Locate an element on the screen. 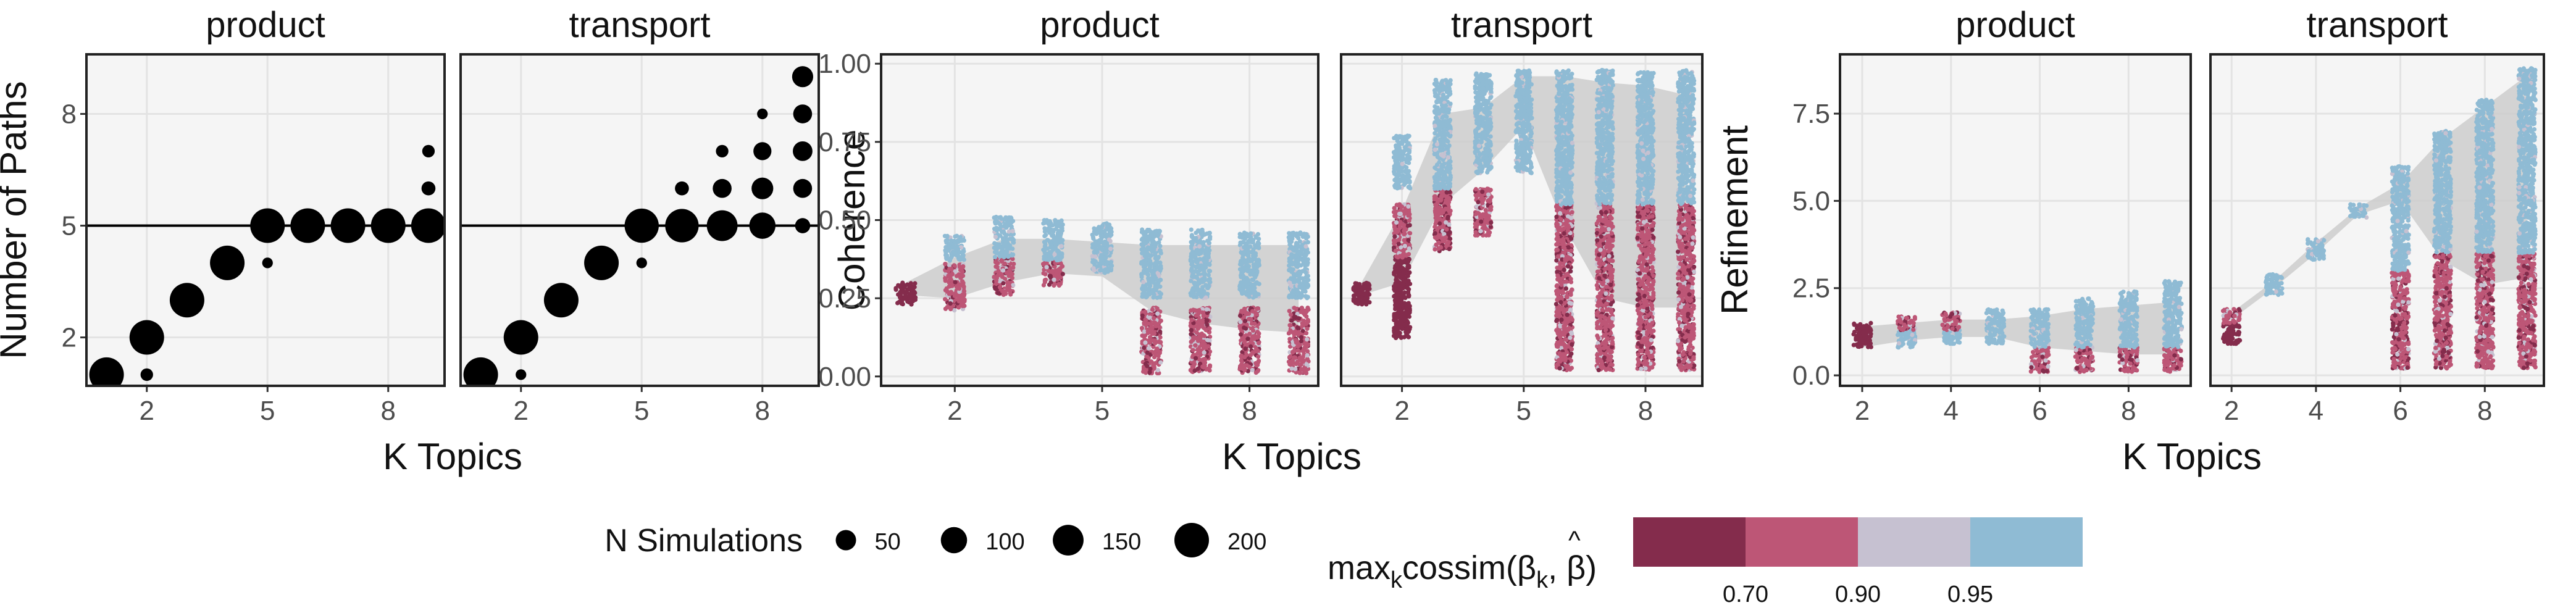  y-tick-label: 0.00 is located at coordinates (844, 377).